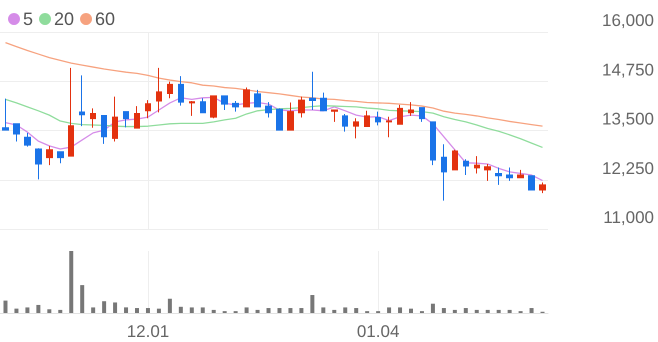  What do you see at coordinates (628, 70) in the screenshot?
I see `y-tick-label: 14,750` at bounding box center [628, 70].